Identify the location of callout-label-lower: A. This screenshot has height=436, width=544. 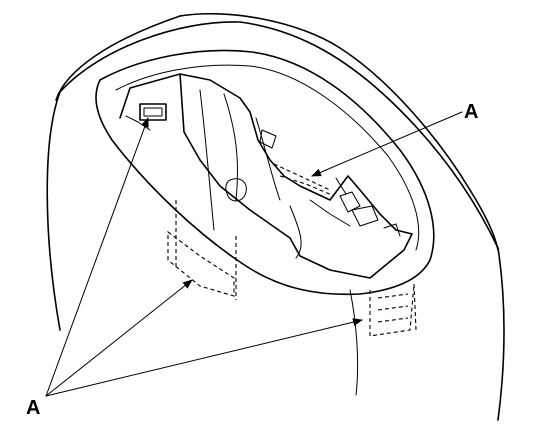
(33, 408).